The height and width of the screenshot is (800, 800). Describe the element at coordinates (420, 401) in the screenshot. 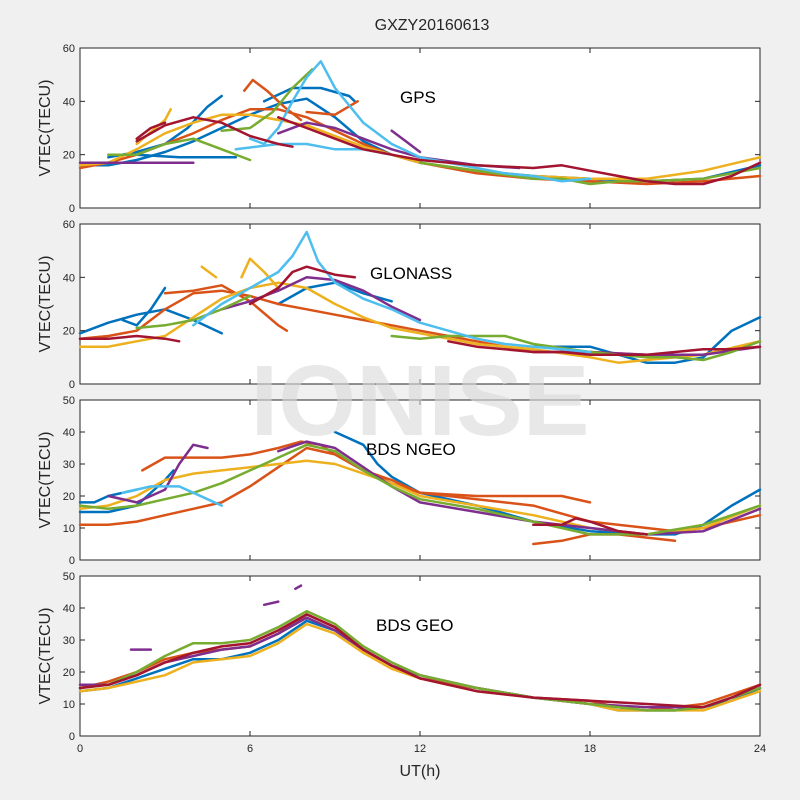

I see `watermark-text: IONISE` at that location.